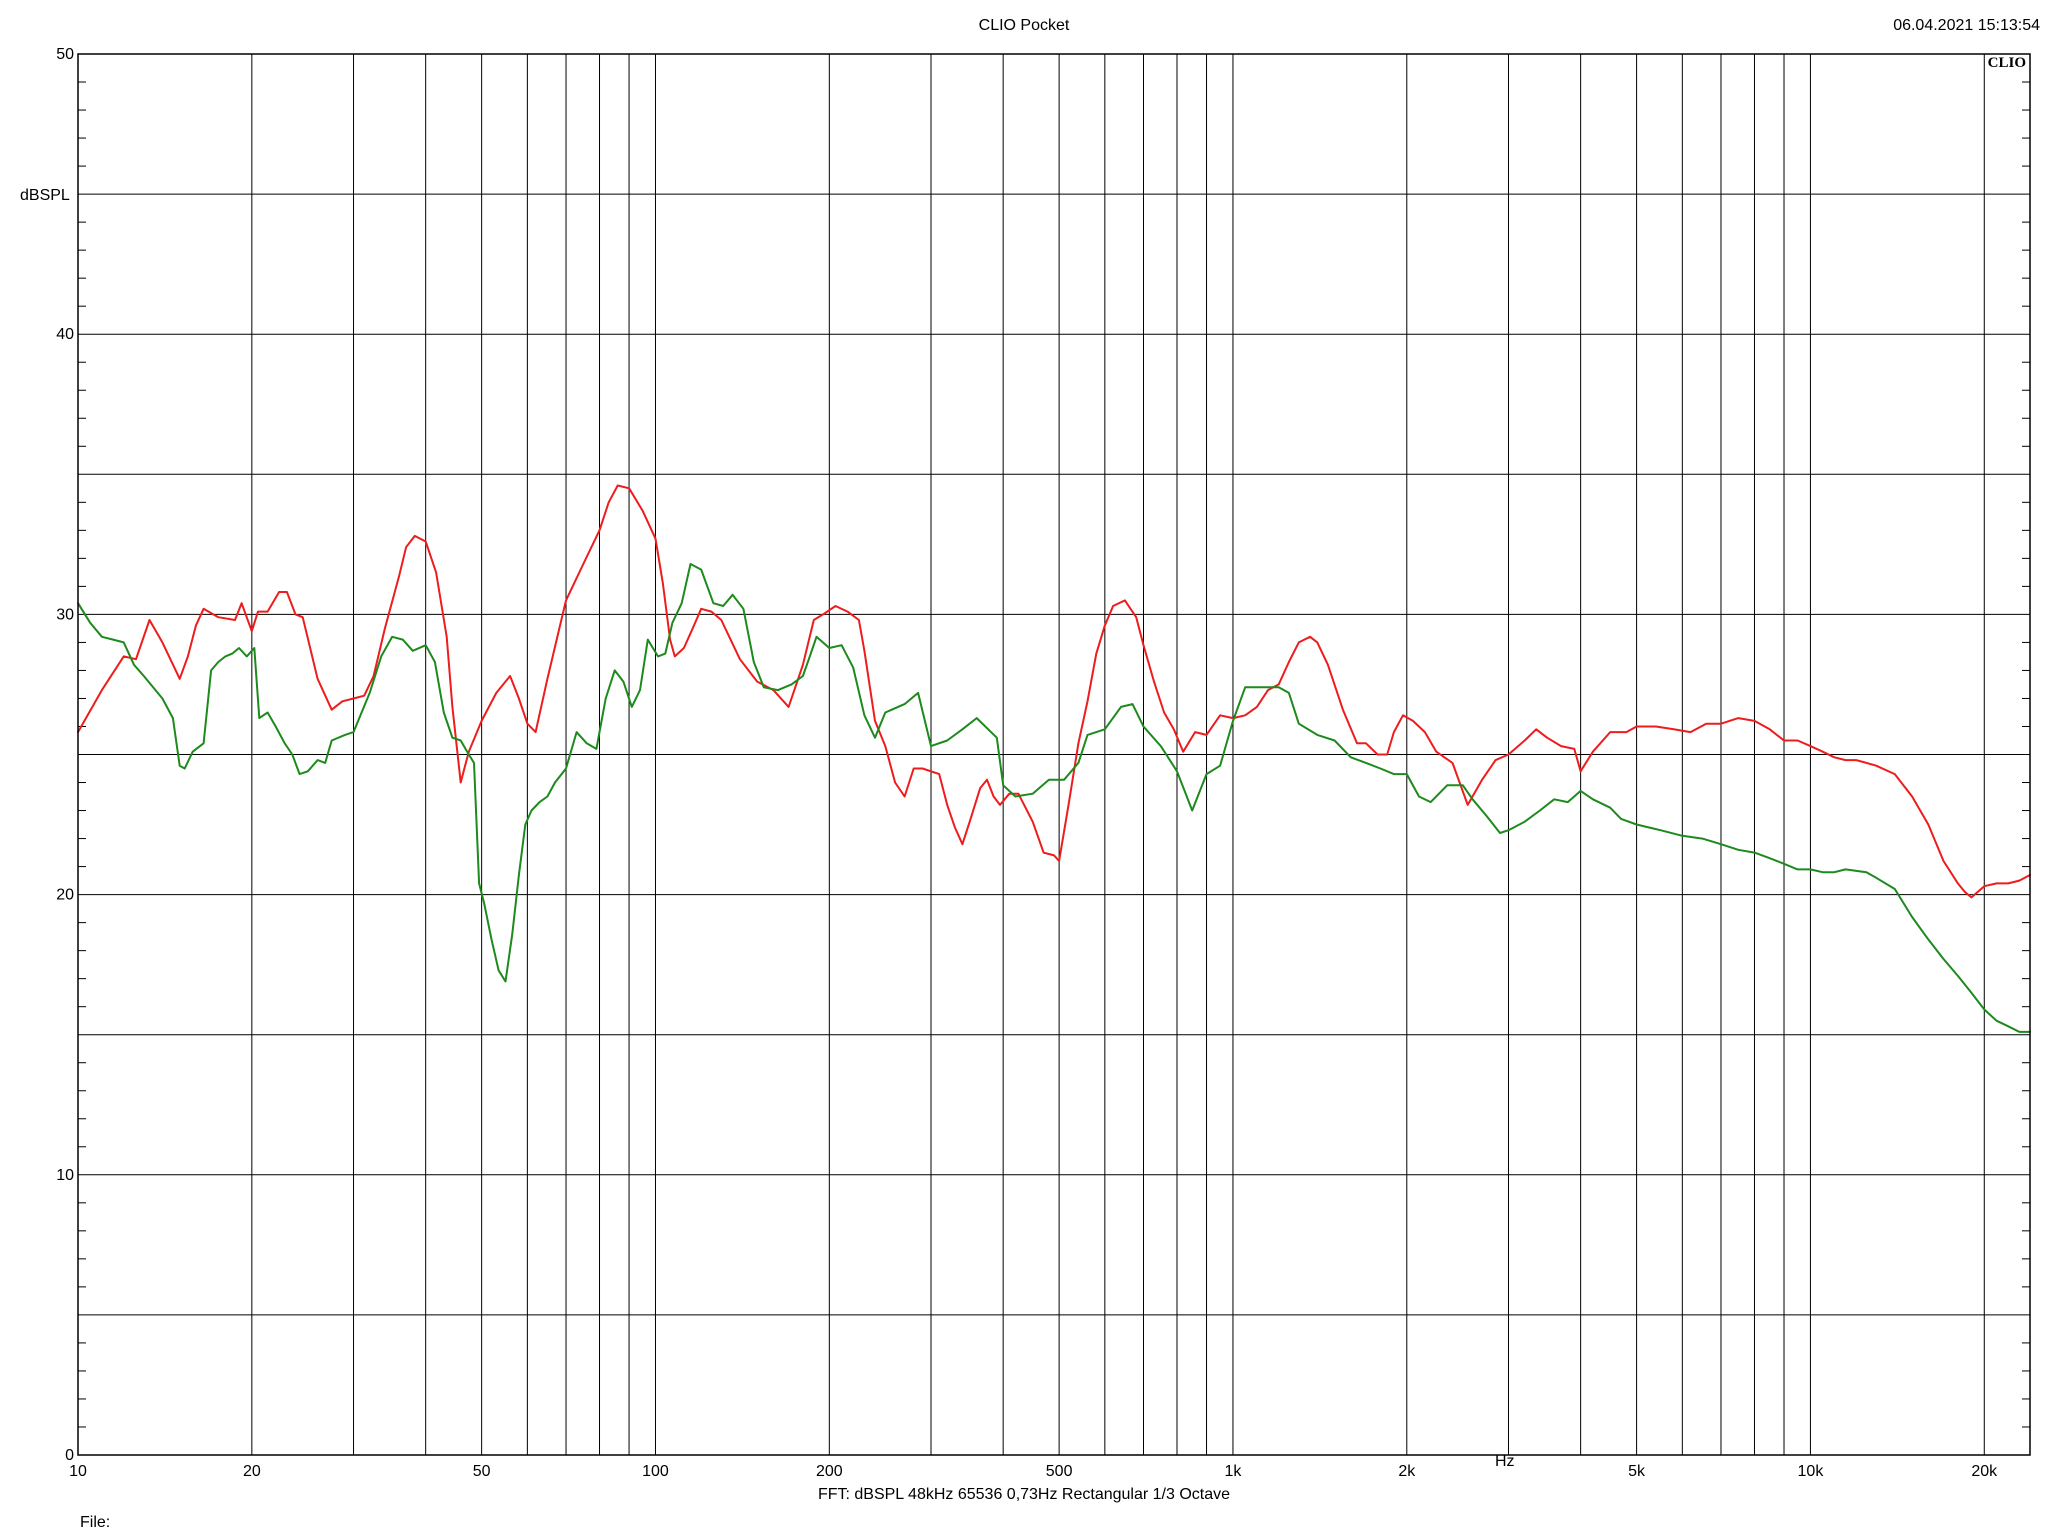 The height and width of the screenshot is (1536, 2048). I want to click on x-tick-label: 50, so click(482, 1471).